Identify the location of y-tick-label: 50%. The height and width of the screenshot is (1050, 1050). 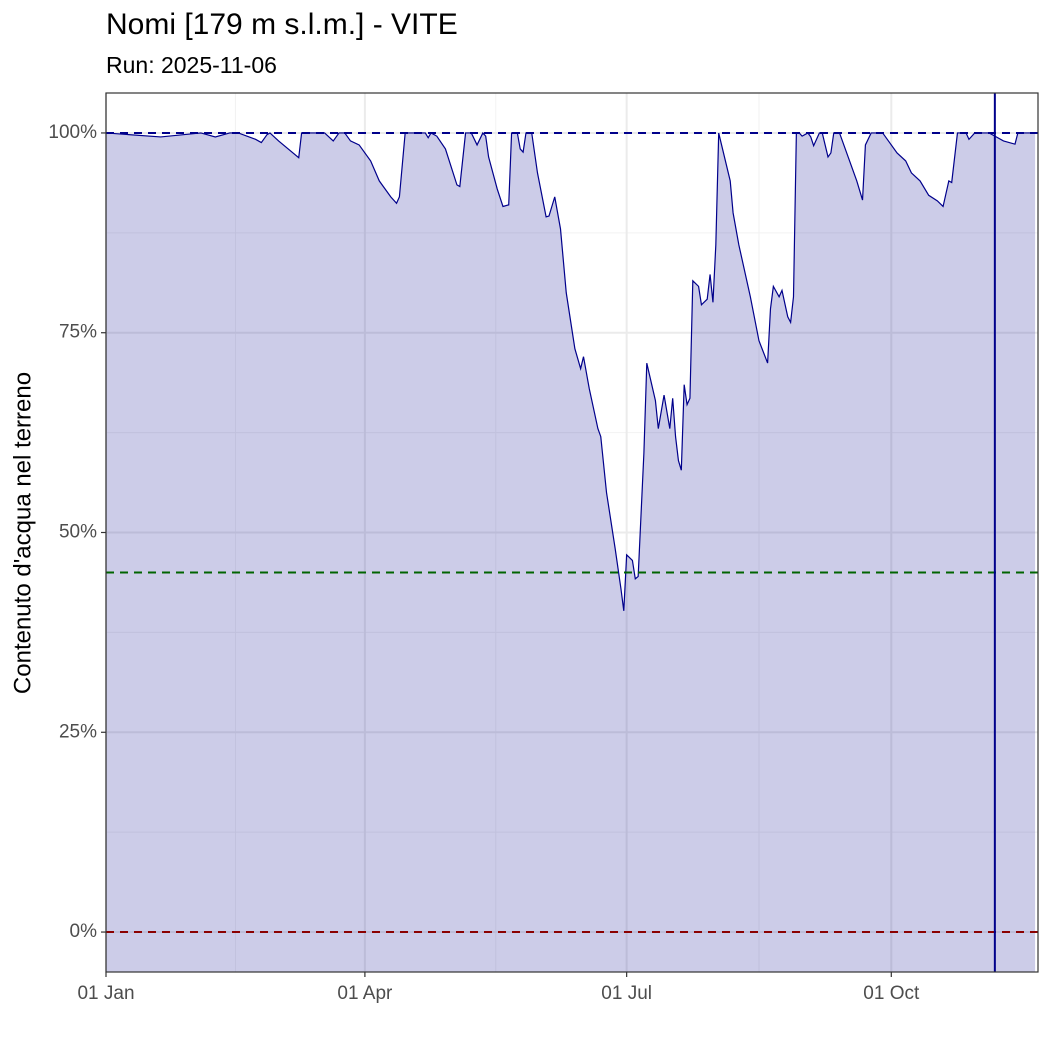
(78, 532).